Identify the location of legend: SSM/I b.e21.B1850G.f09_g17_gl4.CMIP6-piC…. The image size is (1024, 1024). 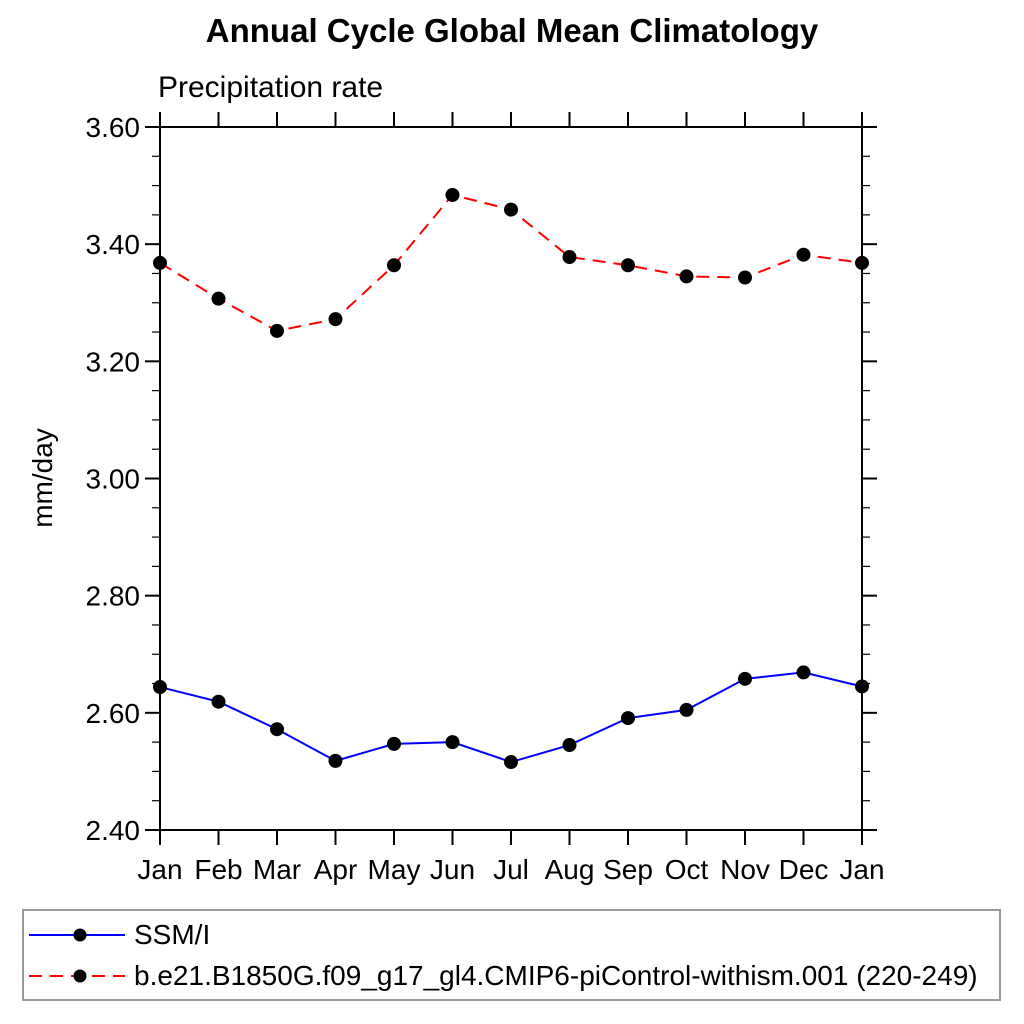
(511, 955).